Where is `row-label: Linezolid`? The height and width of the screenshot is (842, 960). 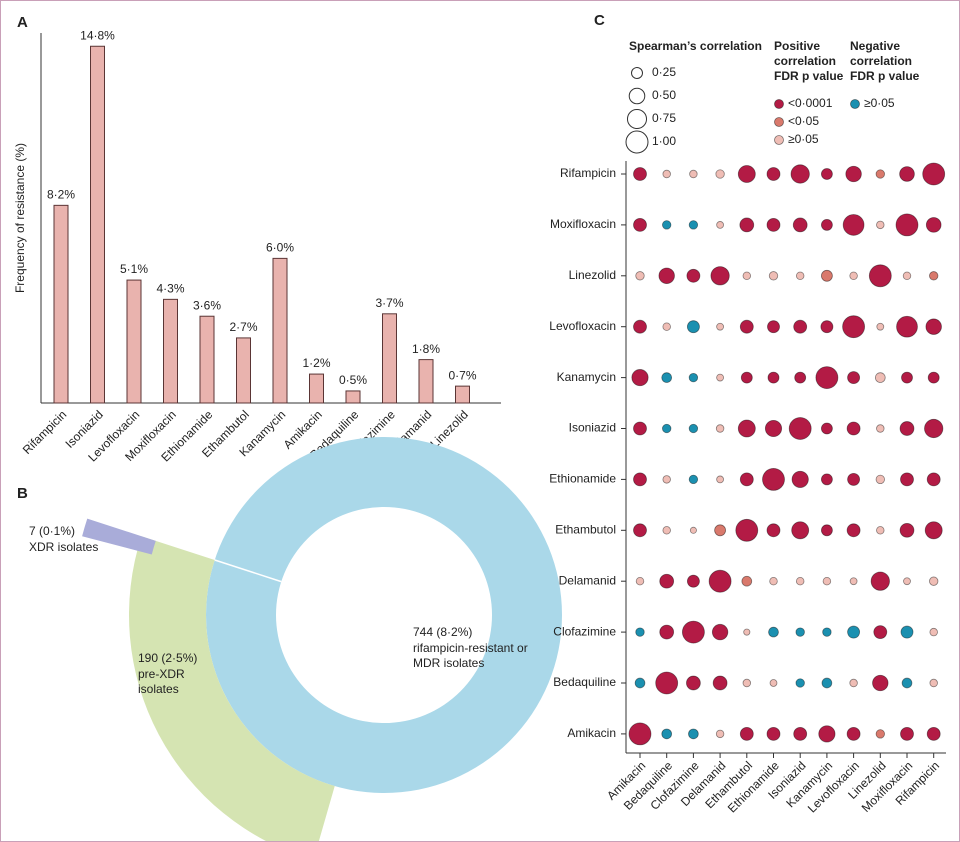
row-label: Linezolid is located at coordinates (592, 275).